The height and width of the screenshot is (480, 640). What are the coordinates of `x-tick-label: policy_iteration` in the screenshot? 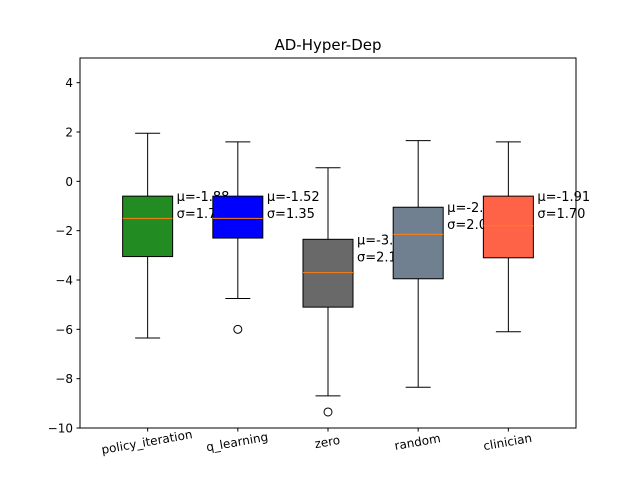 It's located at (146, 442).